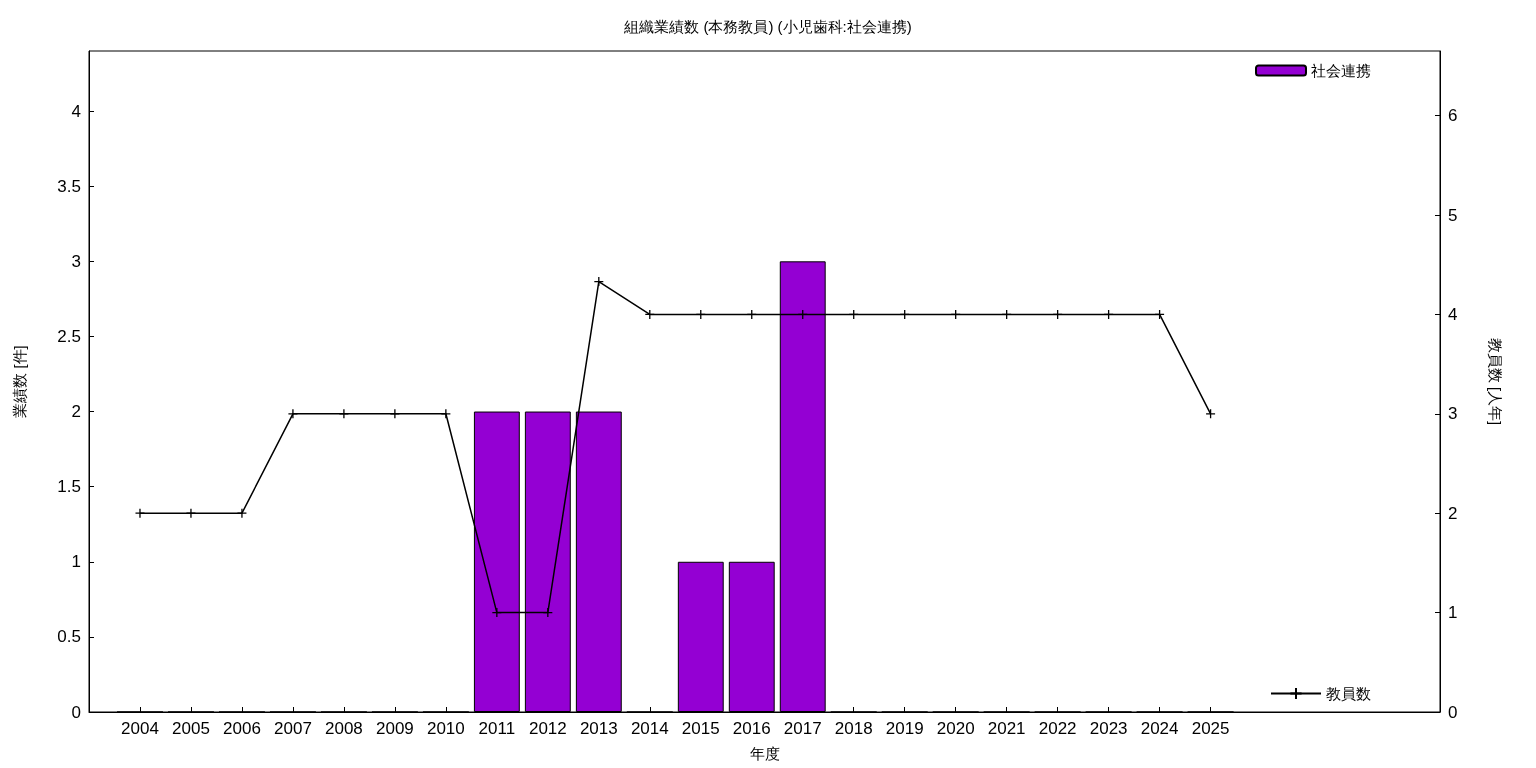 The width and height of the screenshot is (1536, 768). I want to click on x-tick-label: 2009, so click(394, 728).